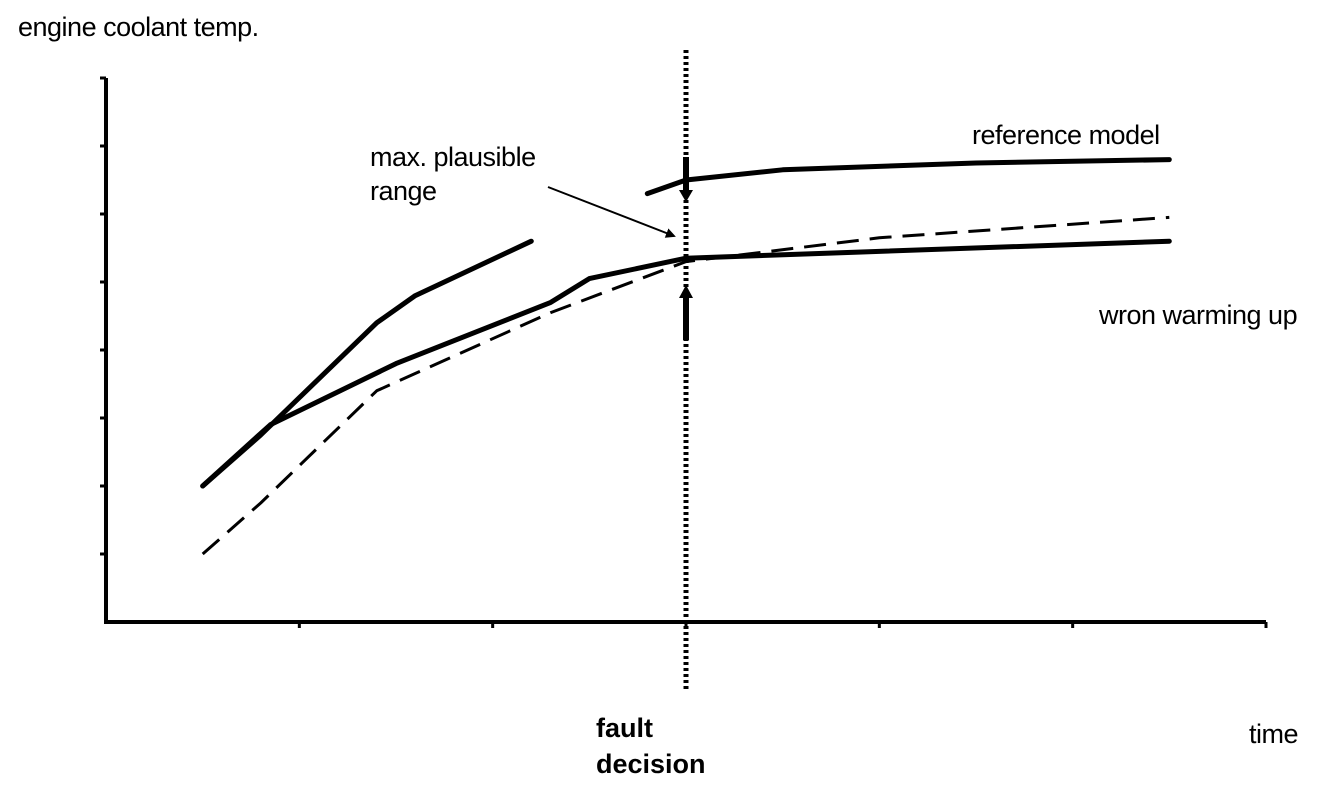 Image resolution: width=1344 pixels, height=786 pixels. I want to click on x-axis-label: time, so click(1274, 734).